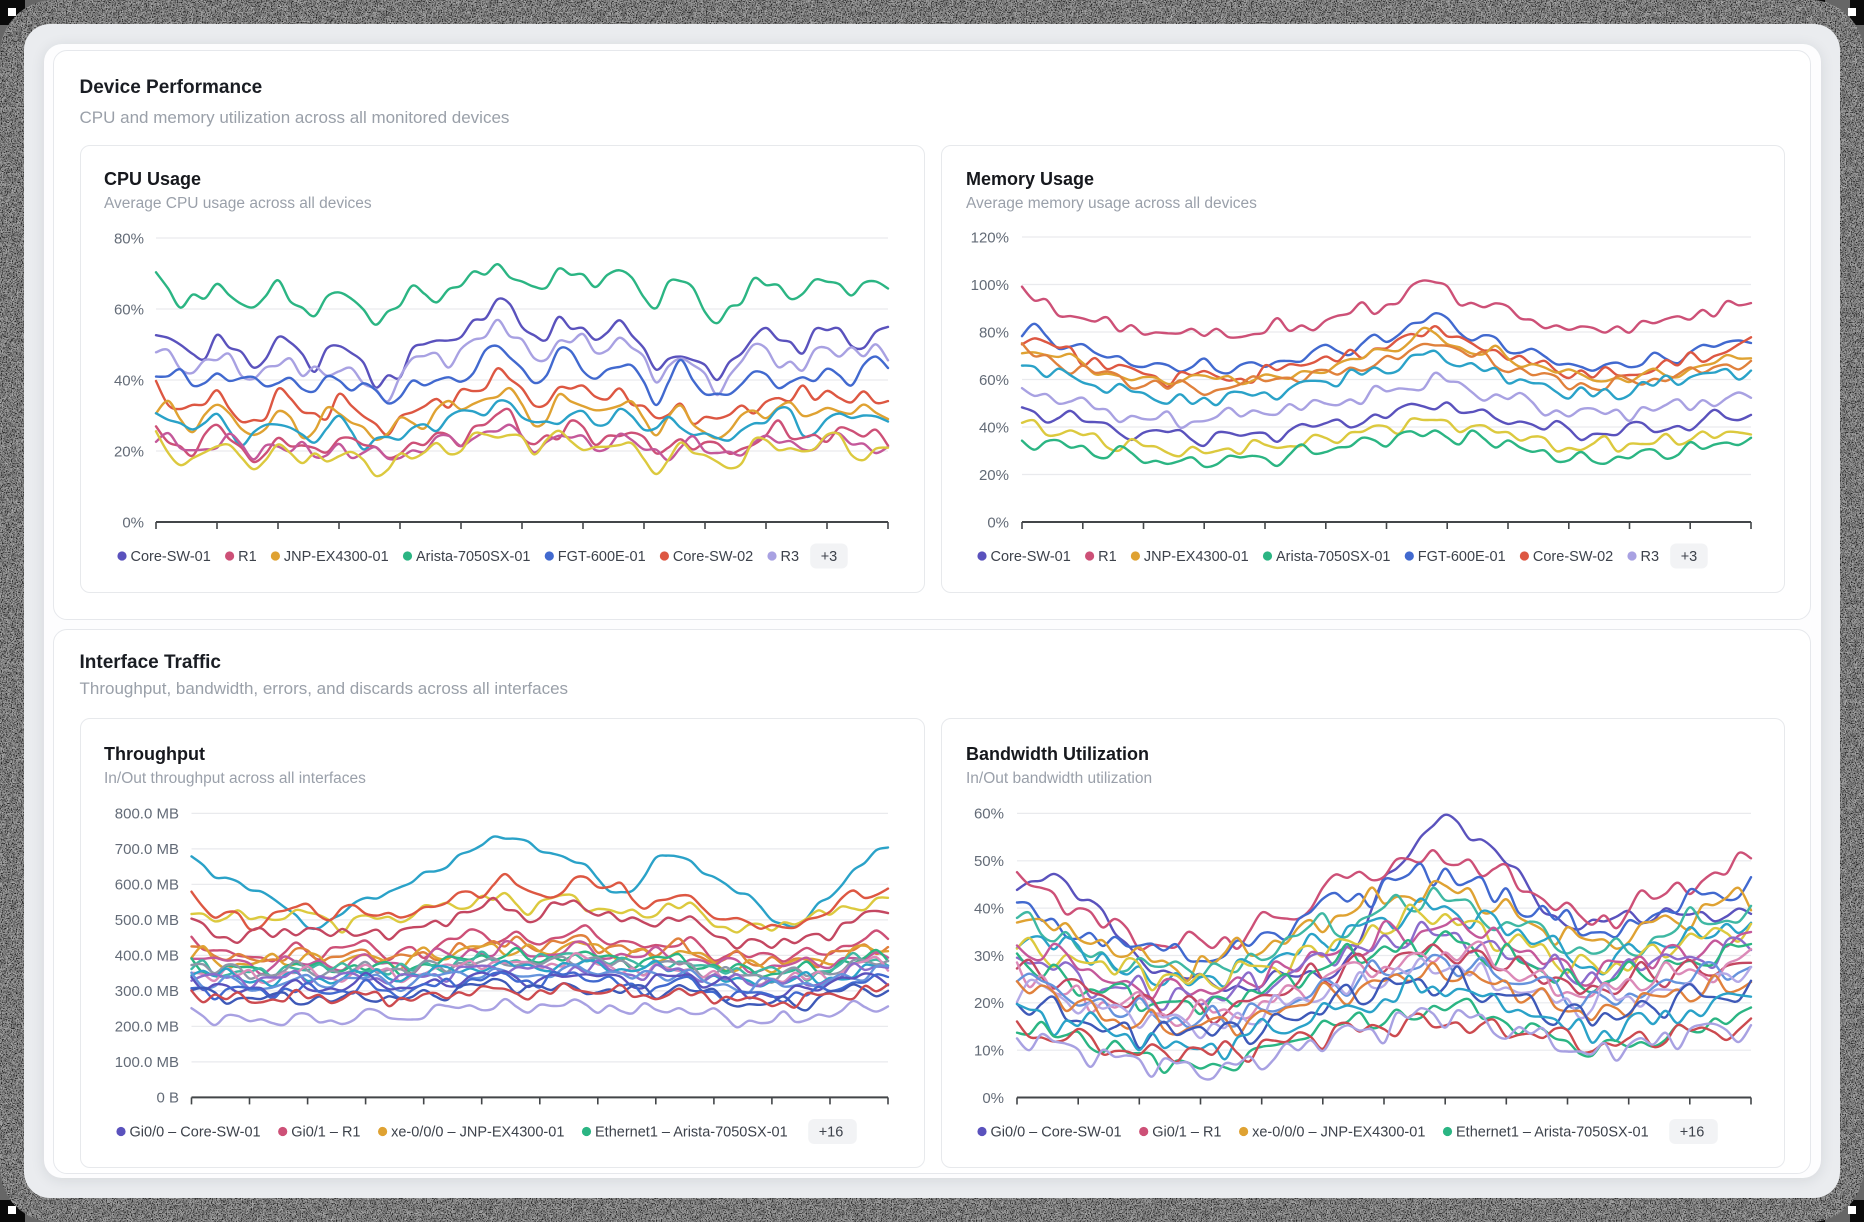 Image resolution: width=1864 pixels, height=1222 pixels. Describe the element at coordinates (990, 285) in the screenshot. I see `svg-text: 100%` at that location.